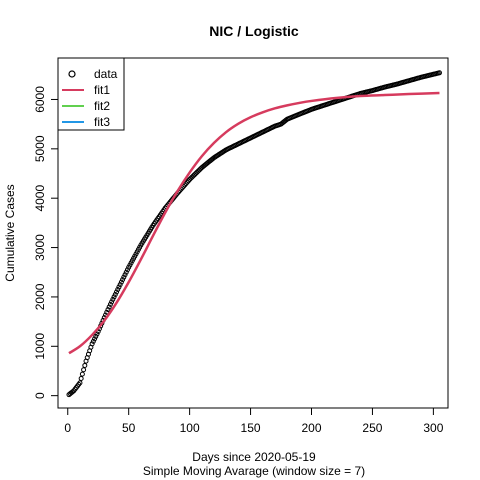 The height and width of the screenshot is (480, 480). Describe the element at coordinates (40, 247) in the screenshot. I see `y-tick-label: 3000` at that location.